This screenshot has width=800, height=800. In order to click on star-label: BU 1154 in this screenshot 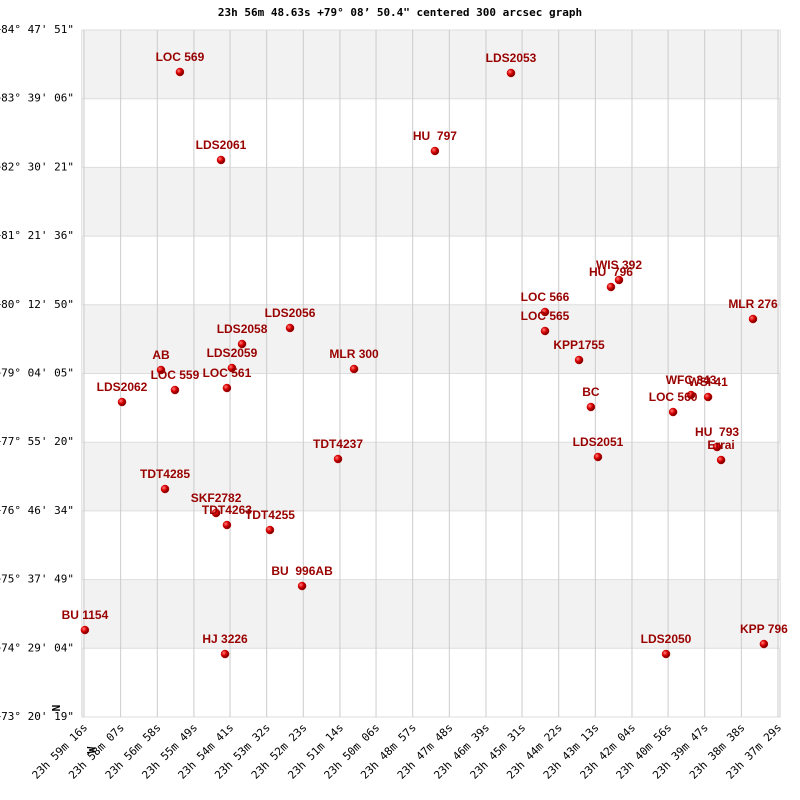, I will do `click(85, 615)`.